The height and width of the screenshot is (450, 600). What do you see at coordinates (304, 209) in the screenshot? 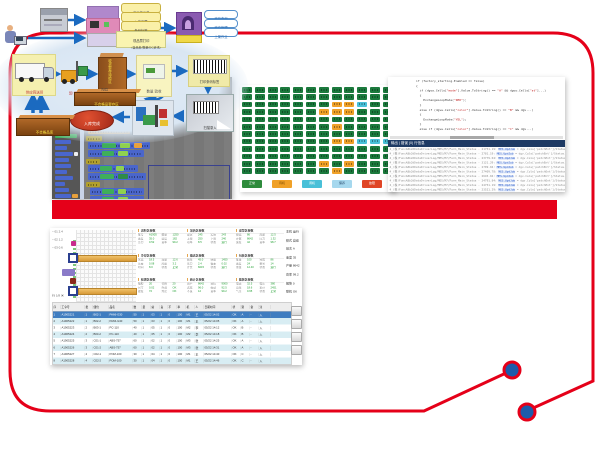
I see `red-divider-bar` at bounding box center [304, 209].